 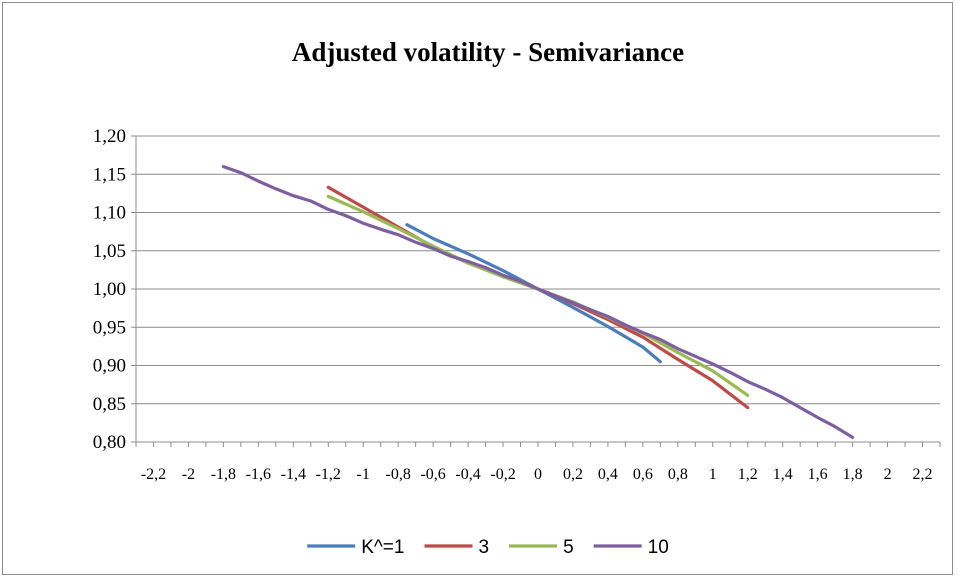 I want to click on y-tick-label: 1,10, so click(x=109, y=213).